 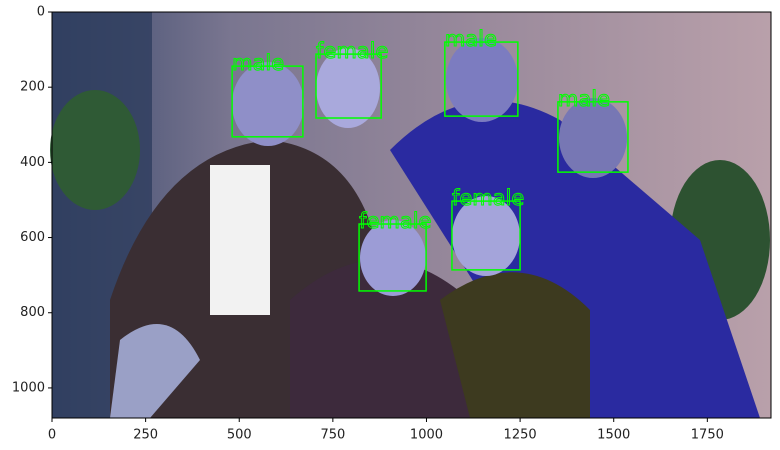 I want to click on y-tick-label: 400, so click(x=32, y=162).